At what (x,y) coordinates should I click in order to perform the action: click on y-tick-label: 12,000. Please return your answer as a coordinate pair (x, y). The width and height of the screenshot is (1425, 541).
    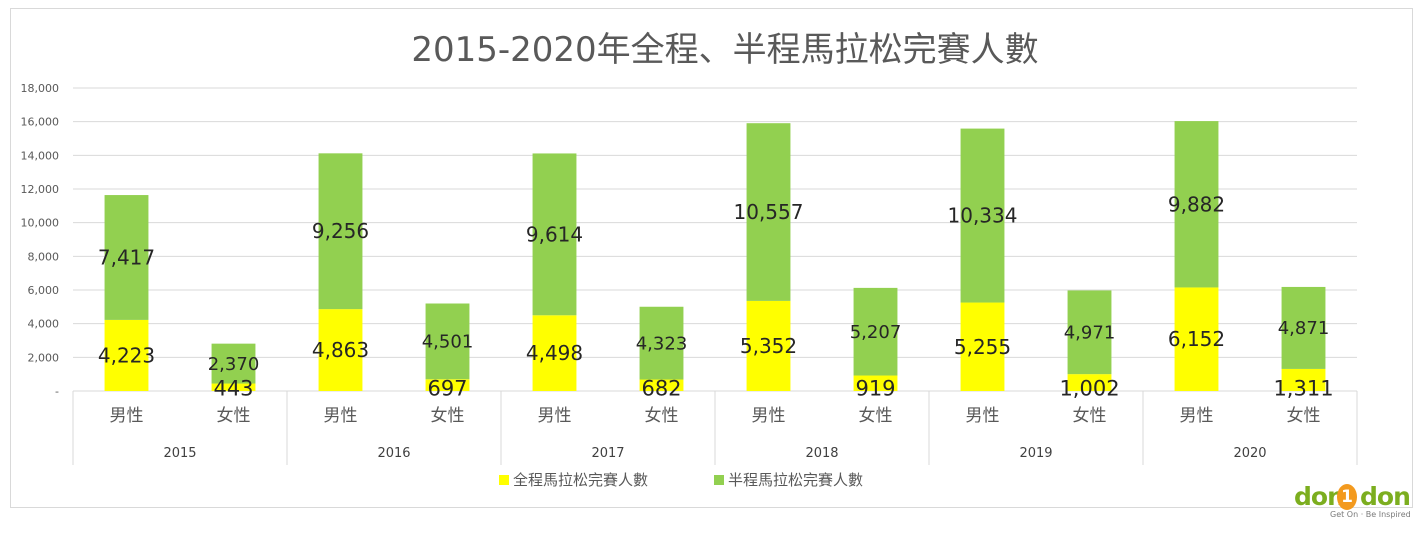
    Looking at the image, I should click on (40, 189).